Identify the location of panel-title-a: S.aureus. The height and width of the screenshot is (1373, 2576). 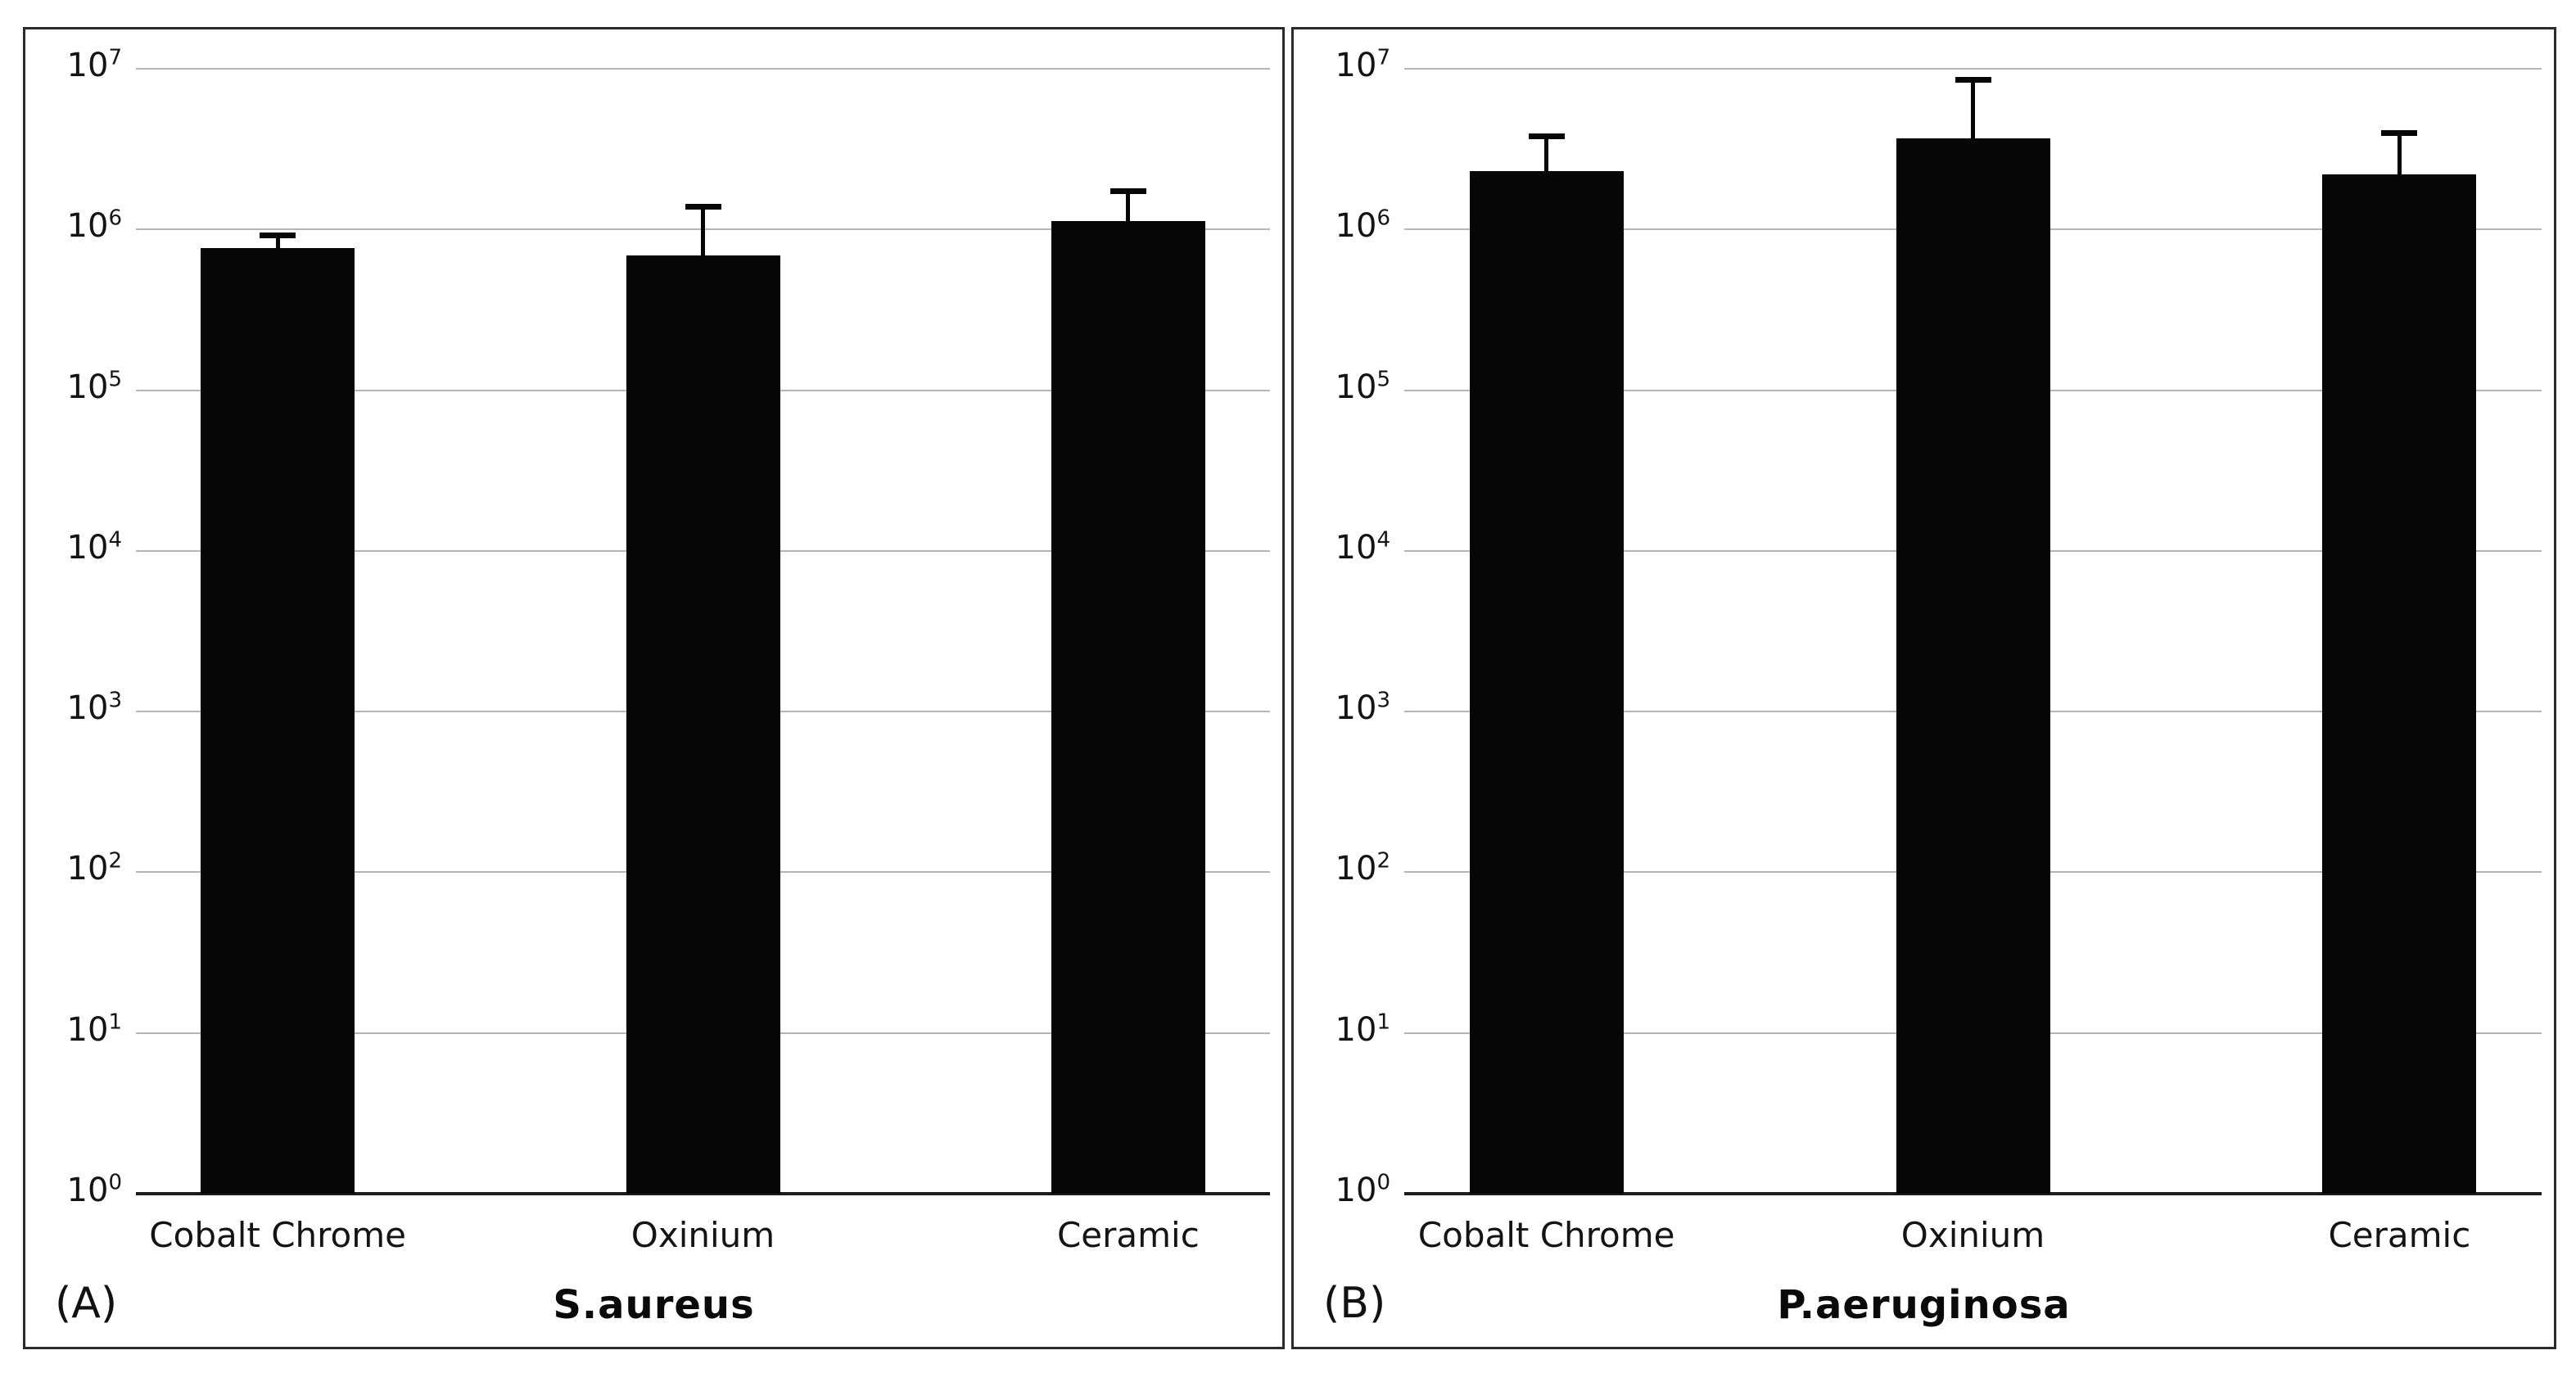
(654, 1305).